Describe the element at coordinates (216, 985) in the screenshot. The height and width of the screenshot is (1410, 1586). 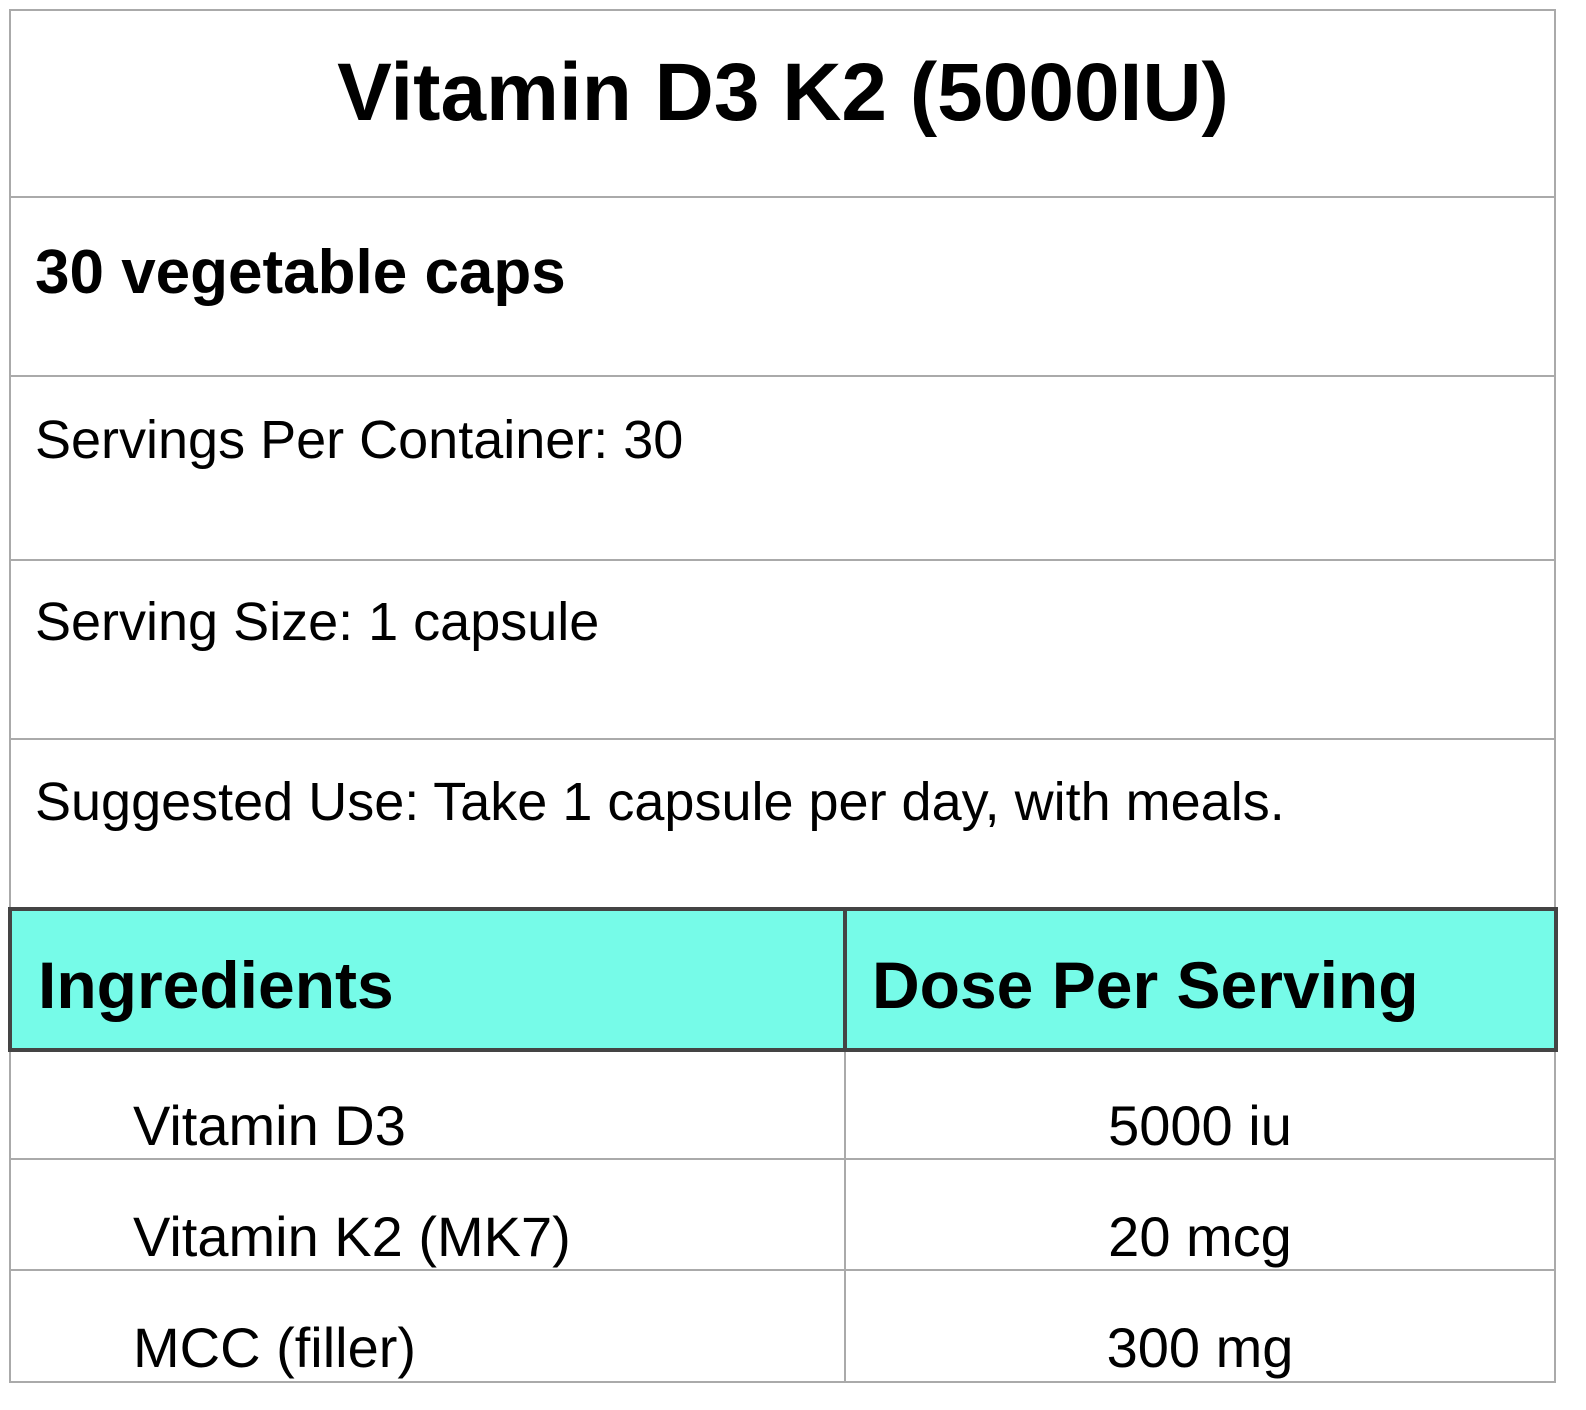
I see `header-cell: Ingredients` at that location.